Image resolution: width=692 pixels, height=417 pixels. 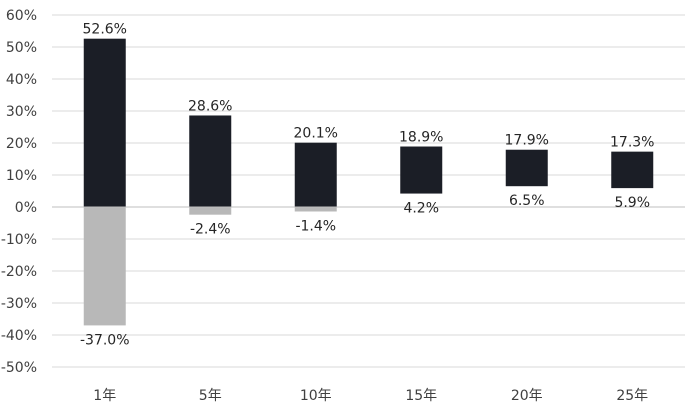 What do you see at coordinates (316, 396) in the screenshot?
I see `x-tick-label: 10年` at bounding box center [316, 396].